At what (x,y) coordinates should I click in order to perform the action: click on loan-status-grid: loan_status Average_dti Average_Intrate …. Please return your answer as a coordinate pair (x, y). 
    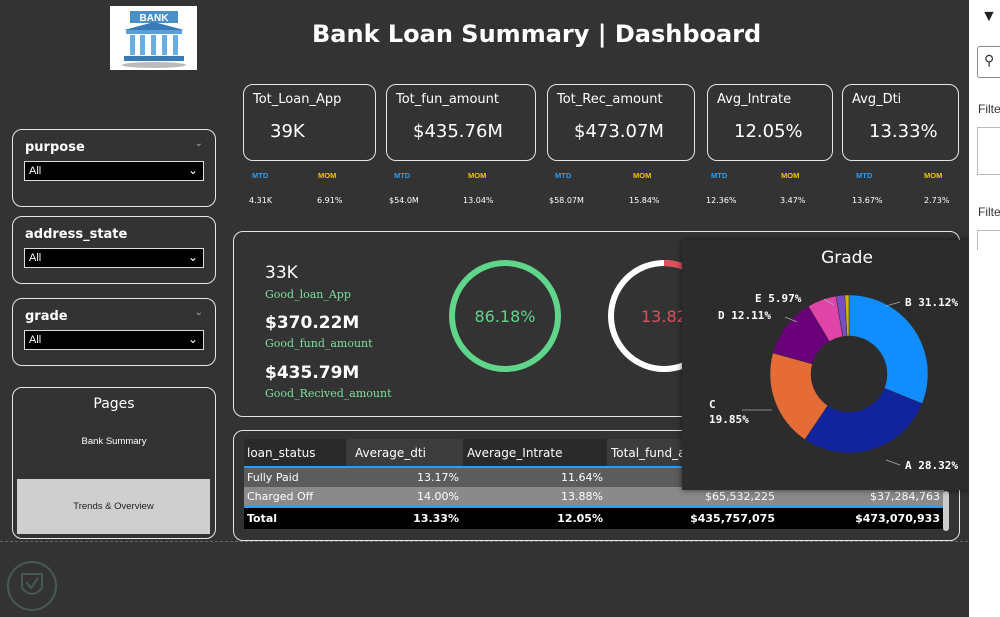
    Looking at the image, I should click on (594, 484).